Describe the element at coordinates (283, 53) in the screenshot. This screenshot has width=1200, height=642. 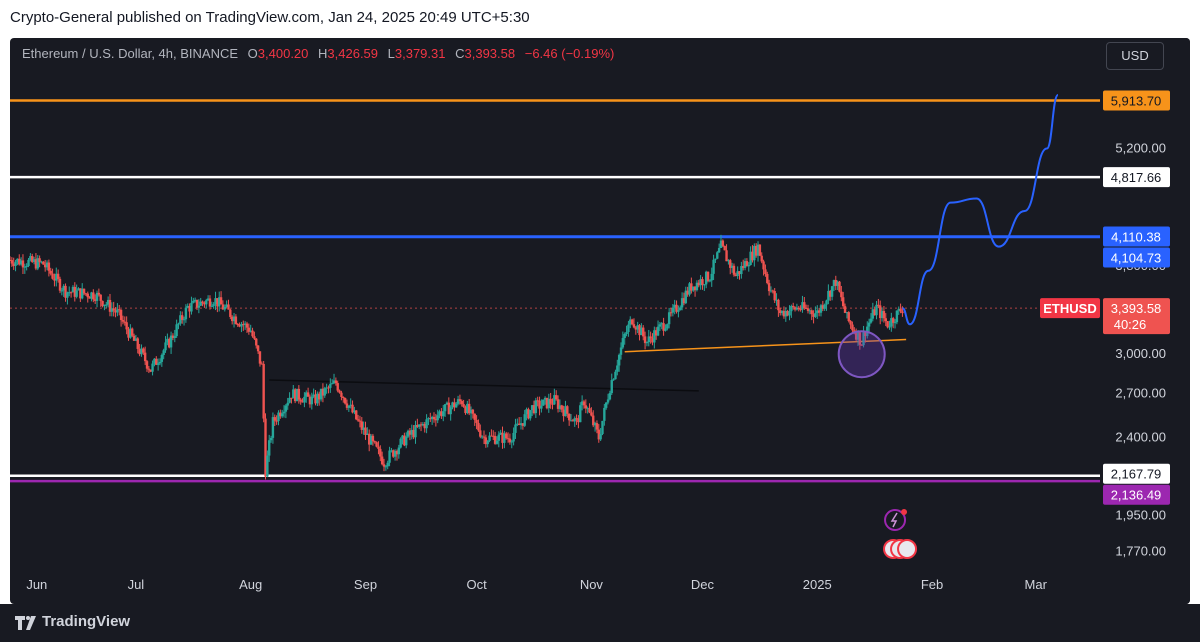
I see `open-value: 3,400.20` at that location.